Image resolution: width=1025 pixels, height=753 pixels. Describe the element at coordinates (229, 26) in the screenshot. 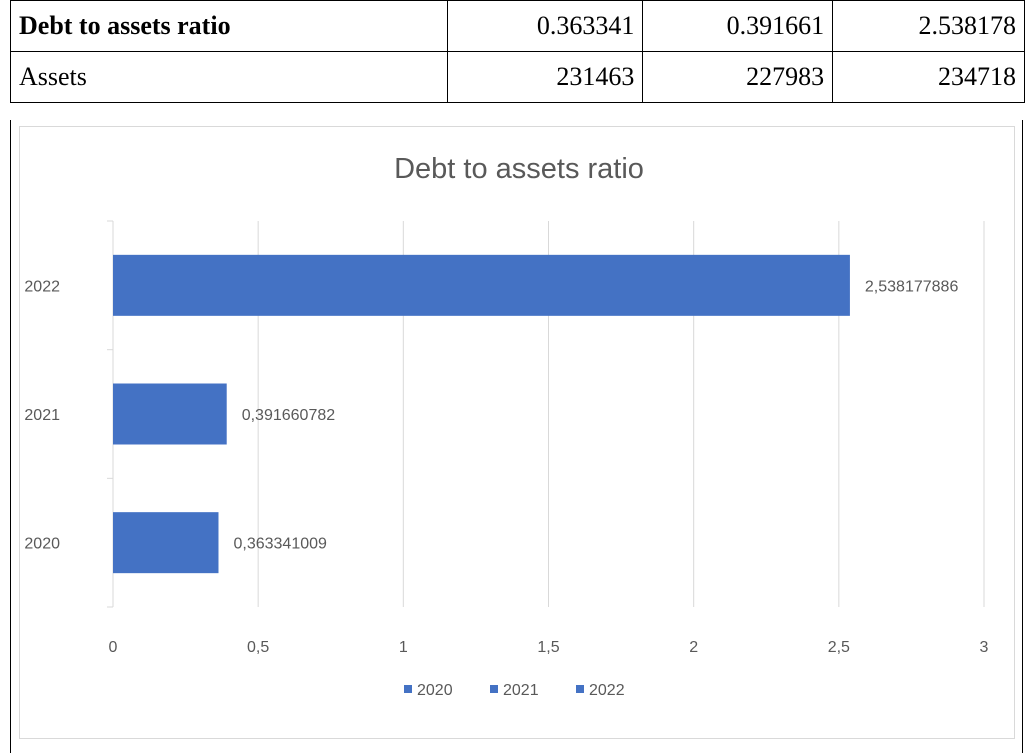

I see `row-label: Debt to assets ratio` at that location.